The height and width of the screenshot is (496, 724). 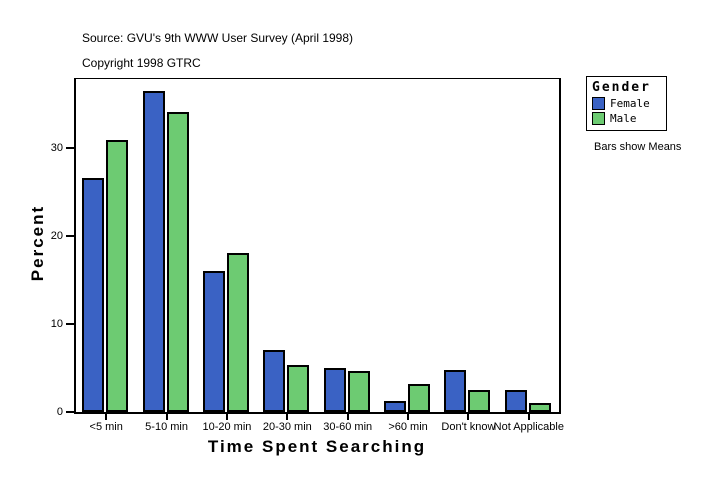 I want to click on legend-note: Bars show Means, so click(x=638, y=147).